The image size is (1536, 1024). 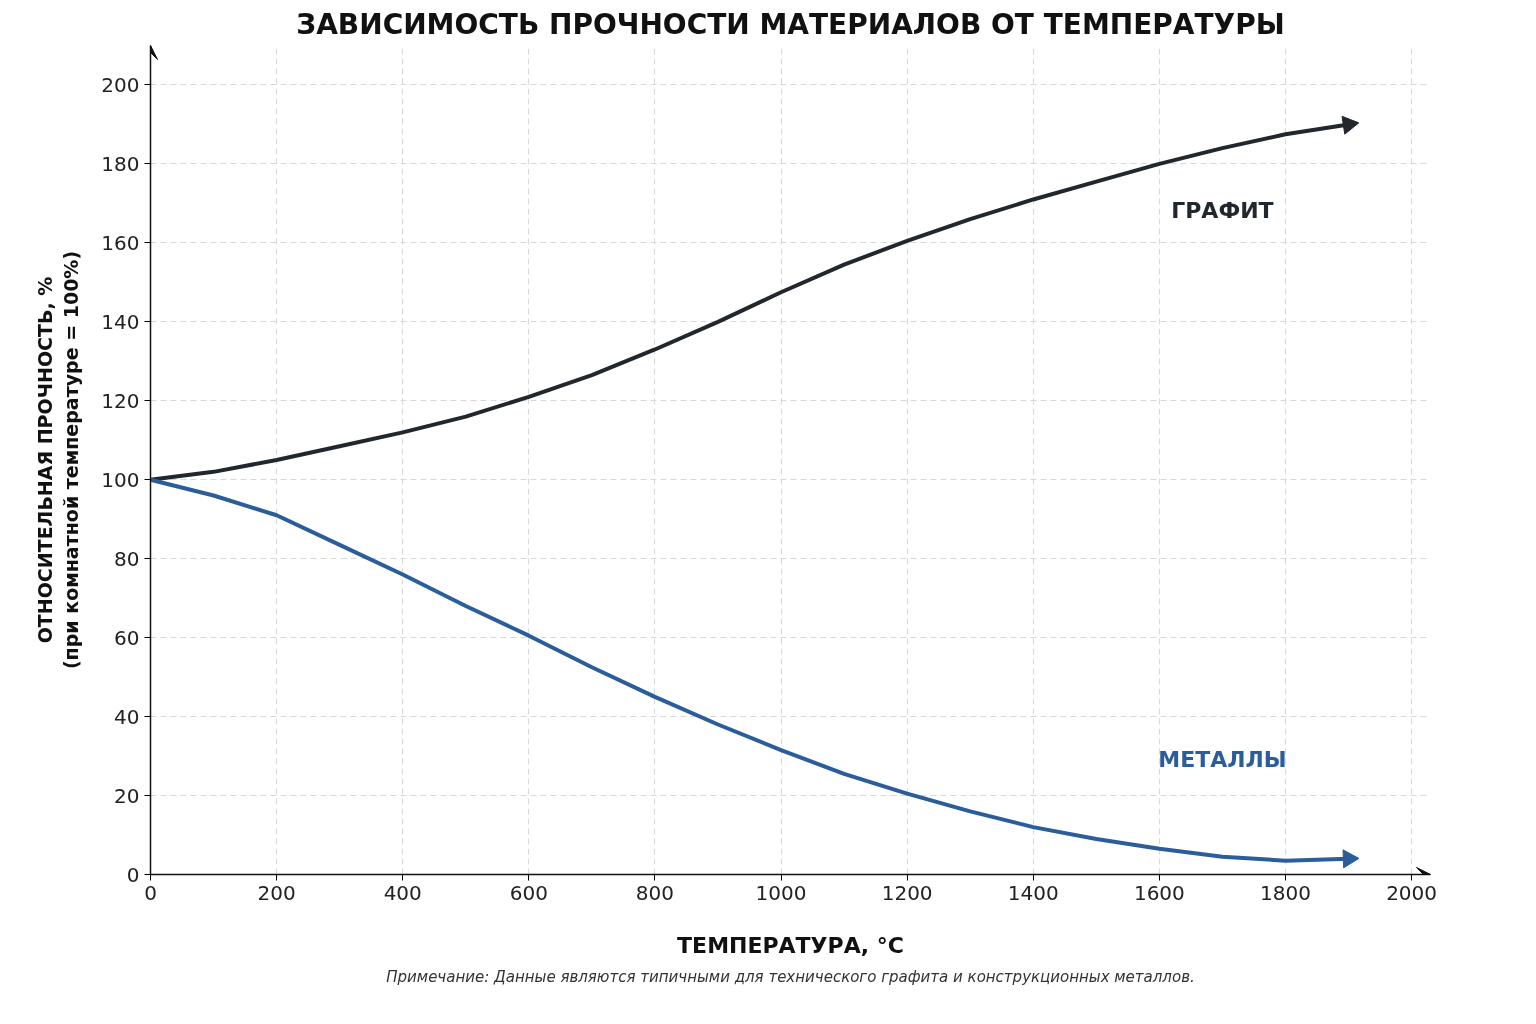 I want to click on x-tick-label: 600, so click(x=528, y=892).